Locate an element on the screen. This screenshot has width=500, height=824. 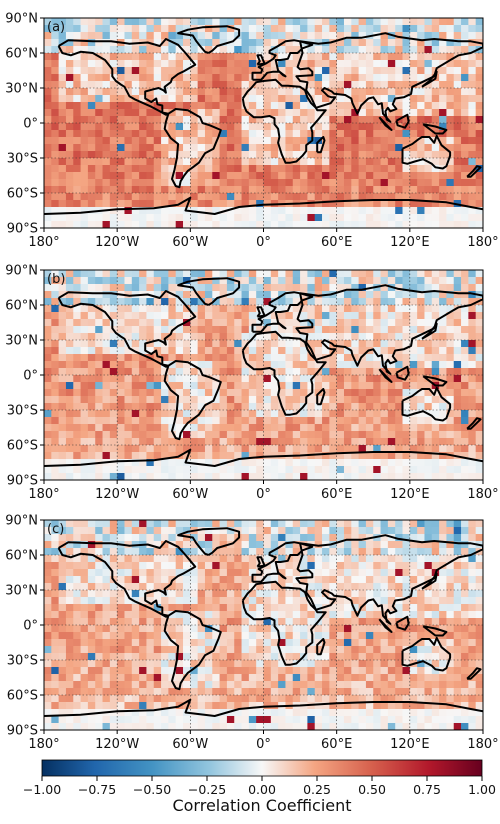
panel-label: (a) is located at coordinates (56, 27).